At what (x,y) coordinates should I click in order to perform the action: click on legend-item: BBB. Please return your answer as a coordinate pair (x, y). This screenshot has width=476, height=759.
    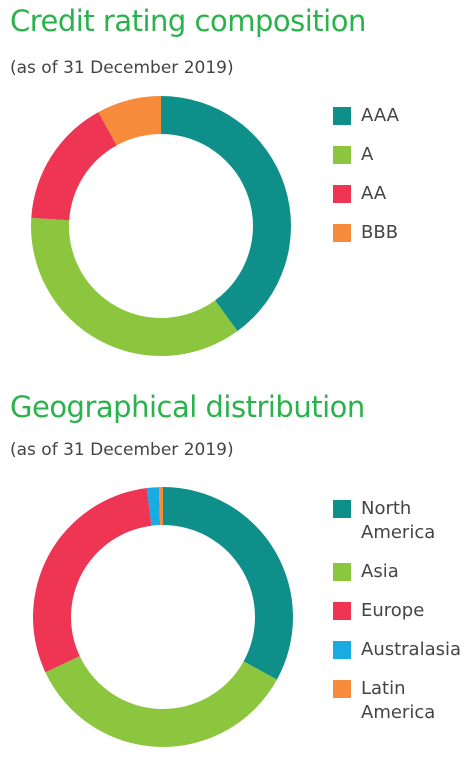
    Looking at the image, I should click on (403, 233).